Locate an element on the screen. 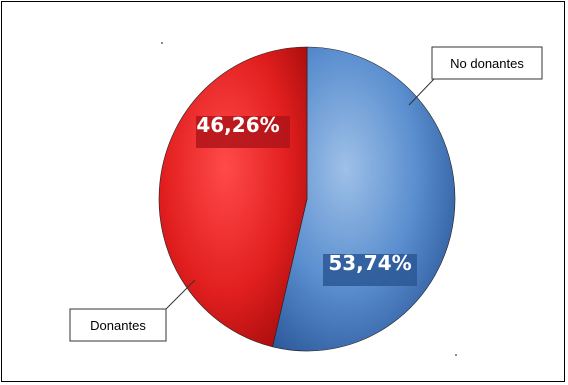 Image resolution: width=568 pixels, height=385 pixels. legend-label: Donantes is located at coordinates (118, 325).